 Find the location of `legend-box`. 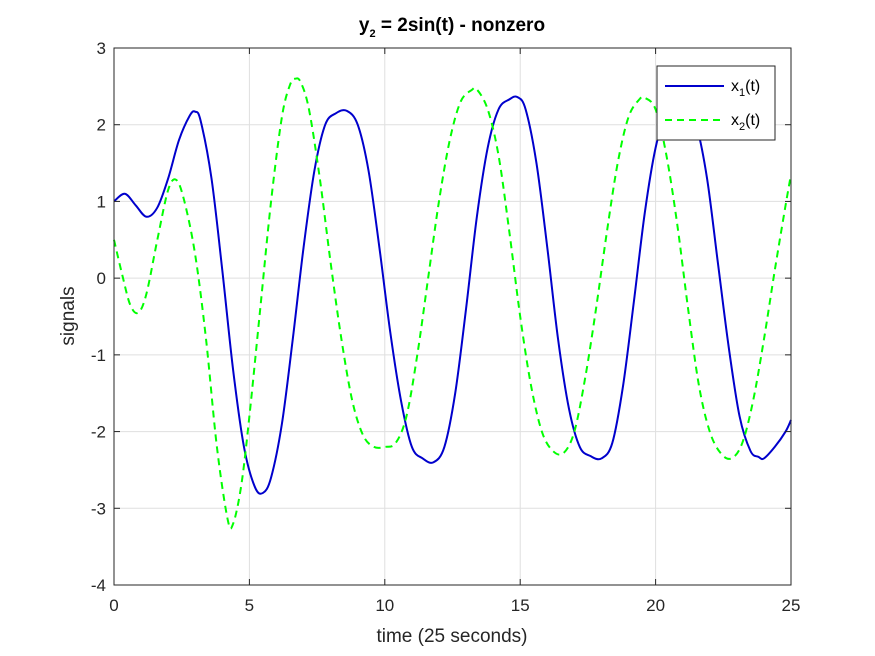

legend-box is located at coordinates (716, 103).